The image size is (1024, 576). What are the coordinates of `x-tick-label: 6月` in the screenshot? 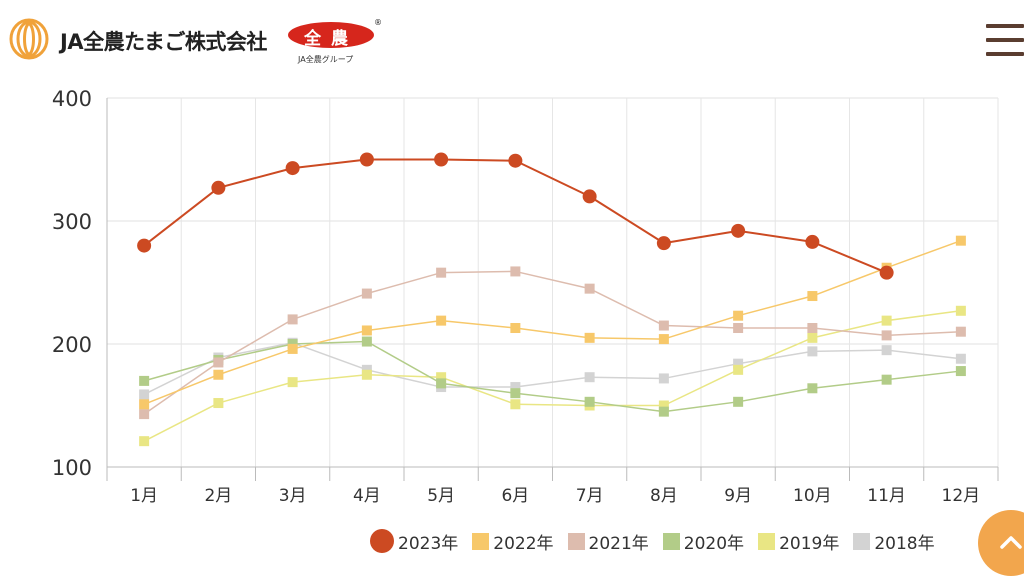 It's located at (515, 496).